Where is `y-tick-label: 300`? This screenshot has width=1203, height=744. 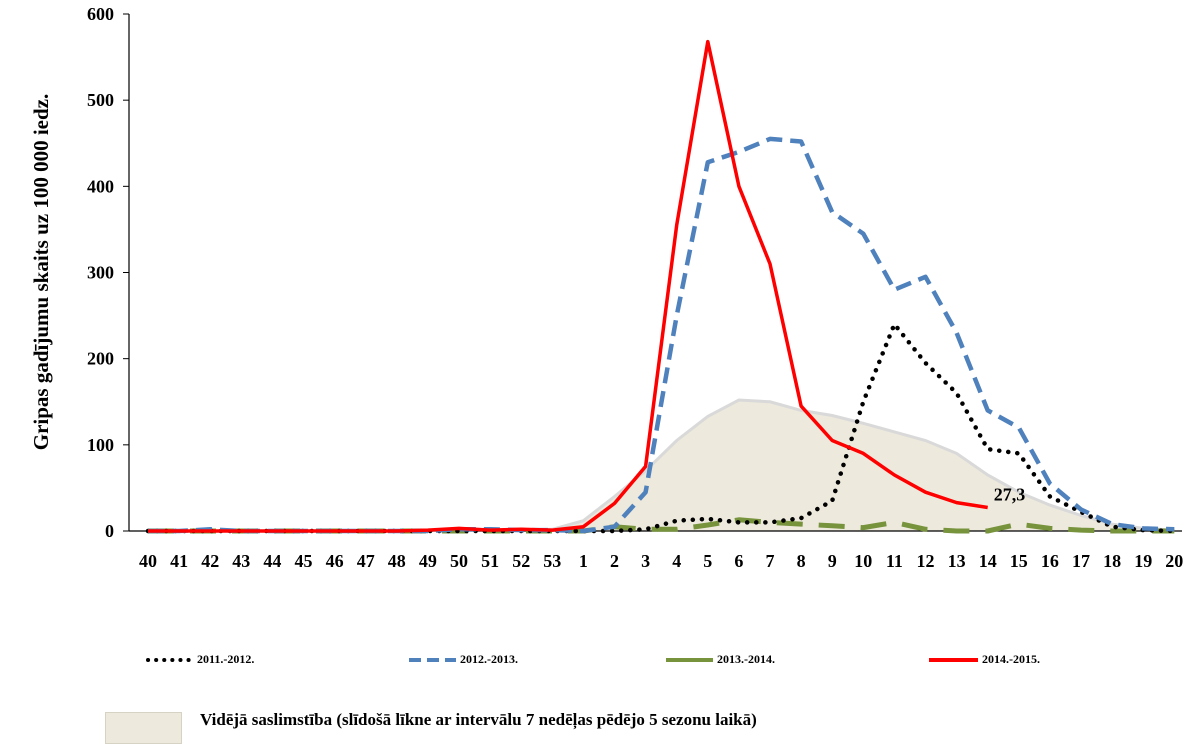 y-tick-label: 300 is located at coordinates (100, 273).